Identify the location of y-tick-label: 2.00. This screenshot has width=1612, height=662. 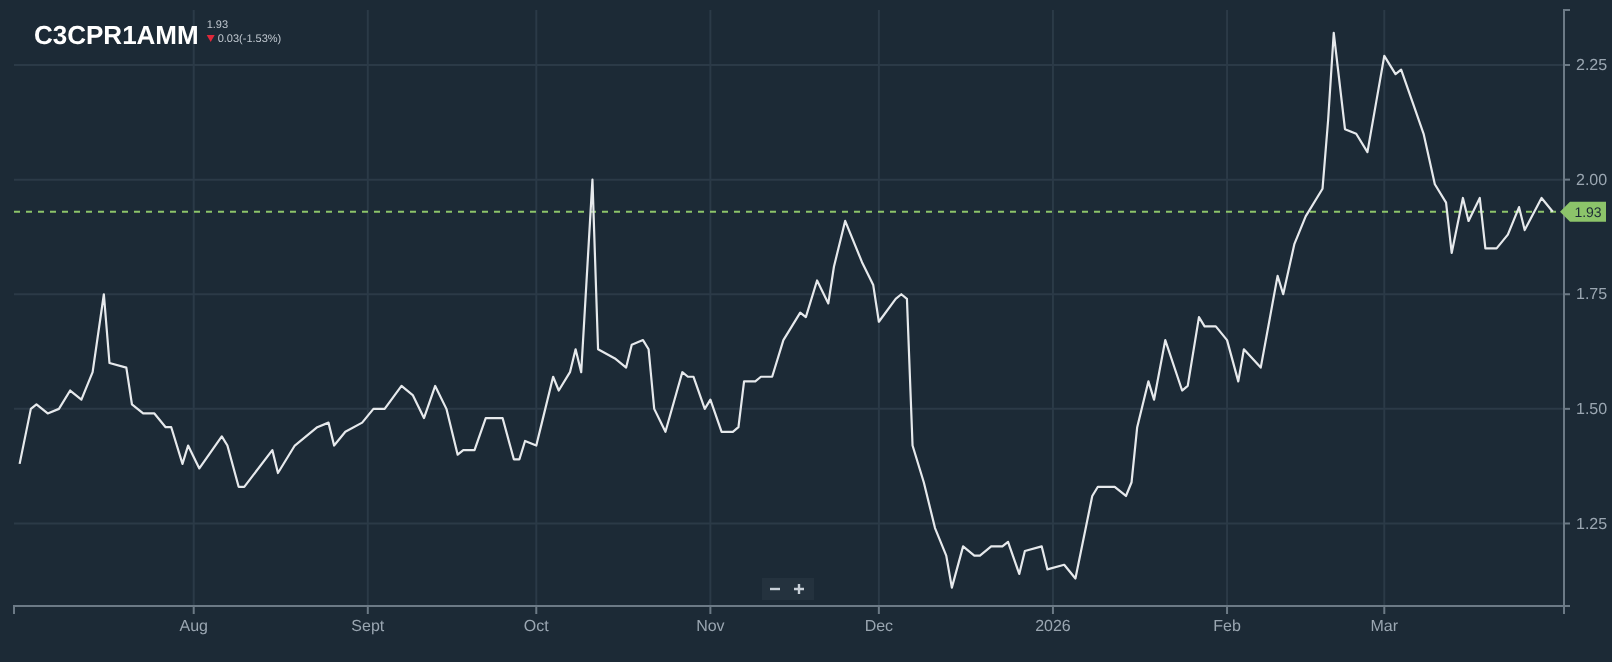
(1592, 179).